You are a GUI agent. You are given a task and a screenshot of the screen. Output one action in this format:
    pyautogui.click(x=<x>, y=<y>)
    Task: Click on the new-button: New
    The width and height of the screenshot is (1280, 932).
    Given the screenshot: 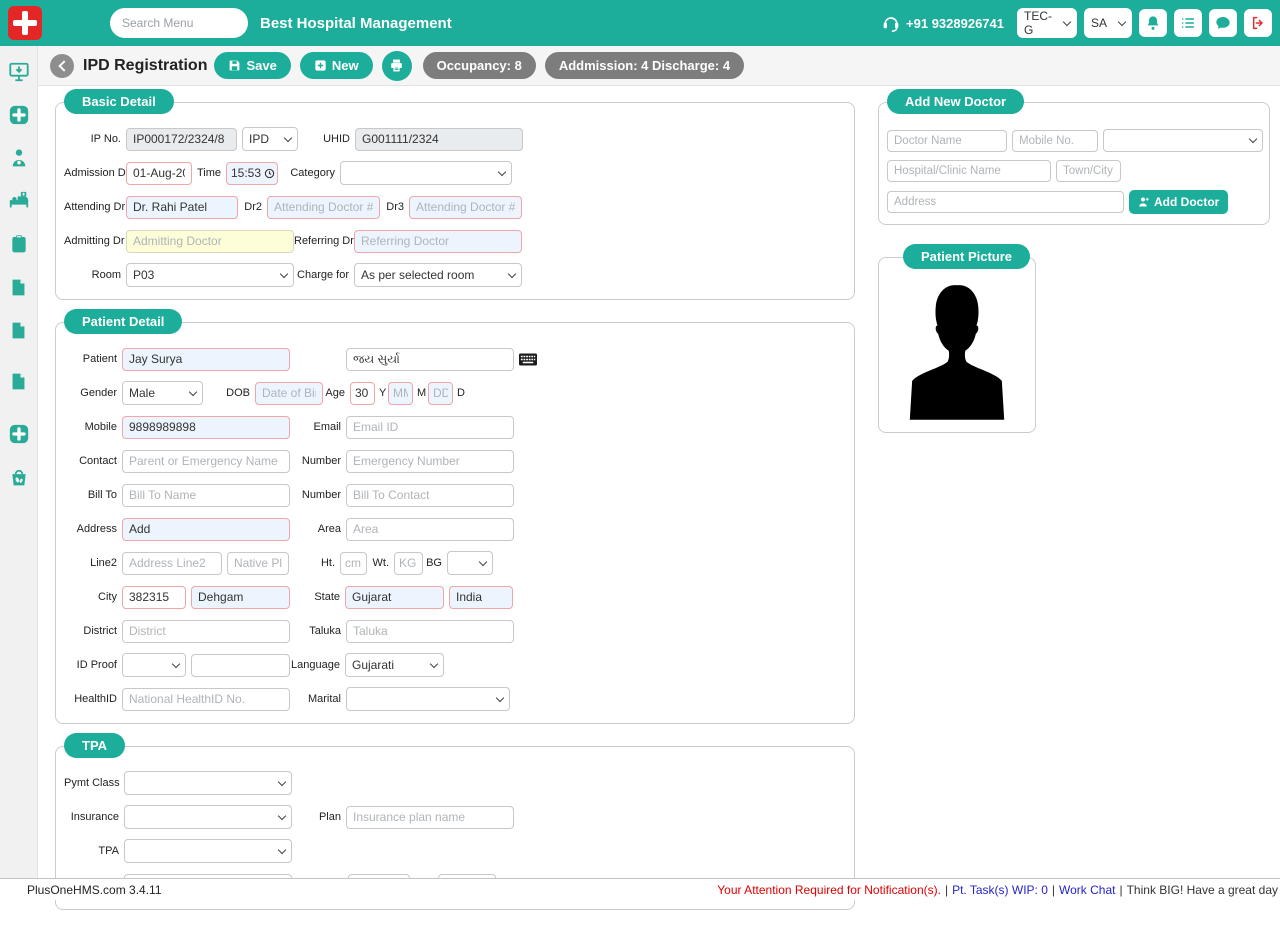 What is the action you would take?
    pyautogui.click(x=336, y=65)
    